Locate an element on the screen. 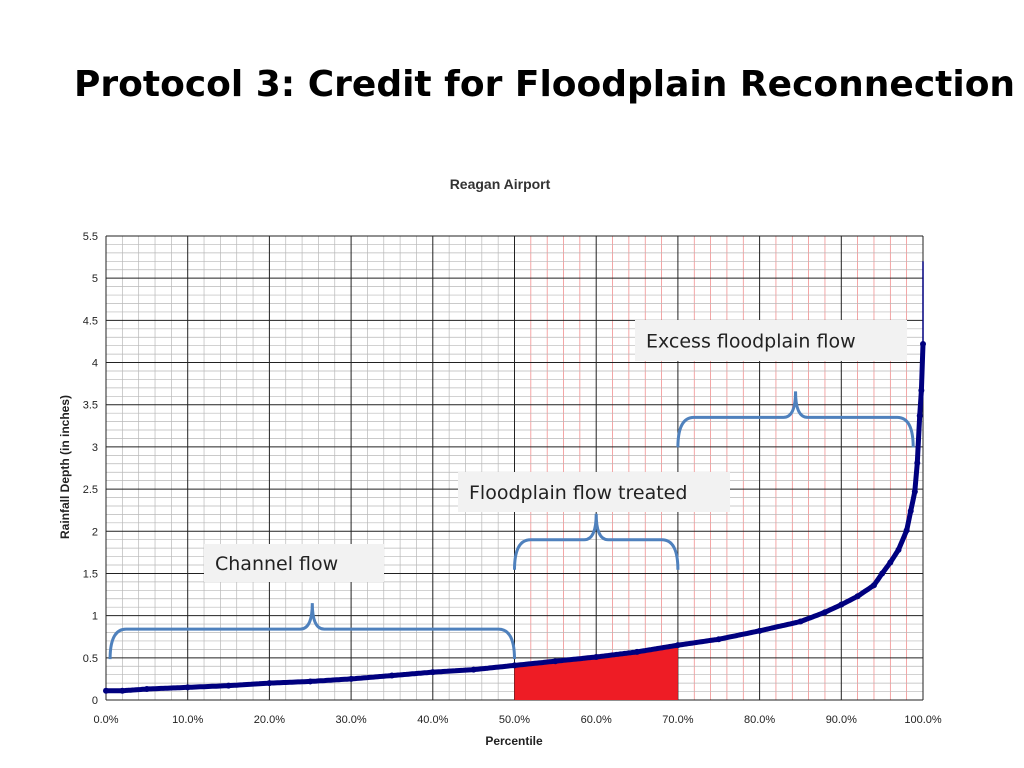 This screenshot has width=1024, height=768. y-tick-label: 0 is located at coordinates (95, 701).